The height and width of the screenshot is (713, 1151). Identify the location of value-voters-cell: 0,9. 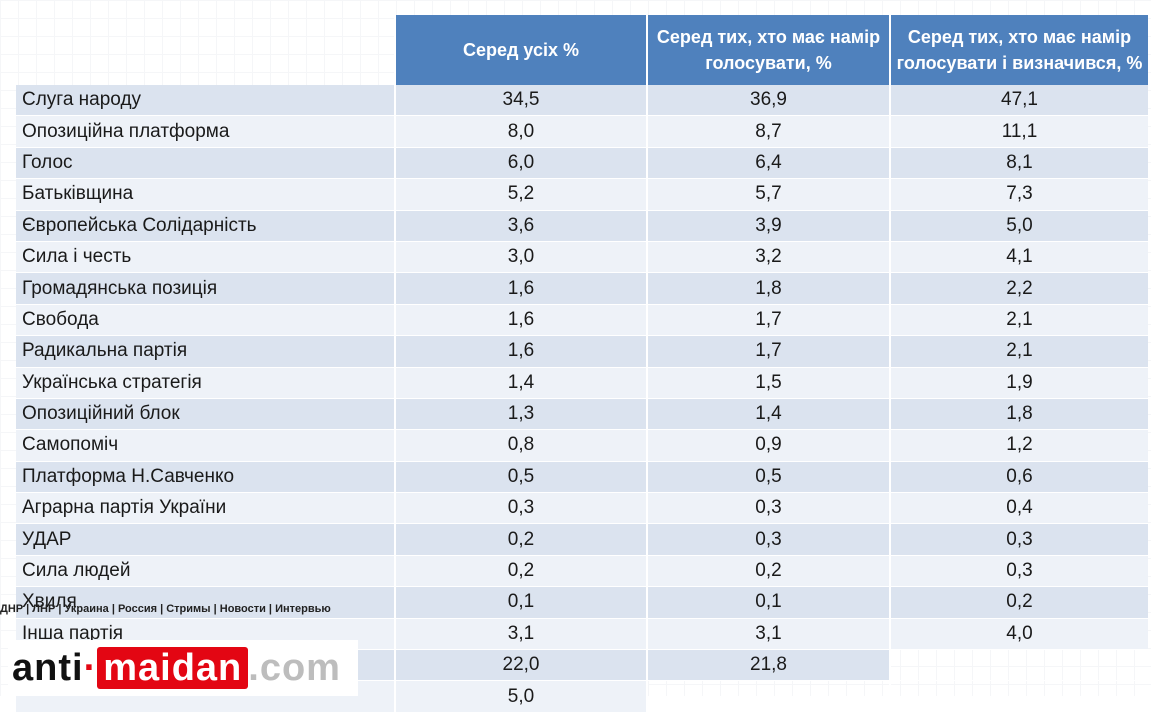
(767, 446).